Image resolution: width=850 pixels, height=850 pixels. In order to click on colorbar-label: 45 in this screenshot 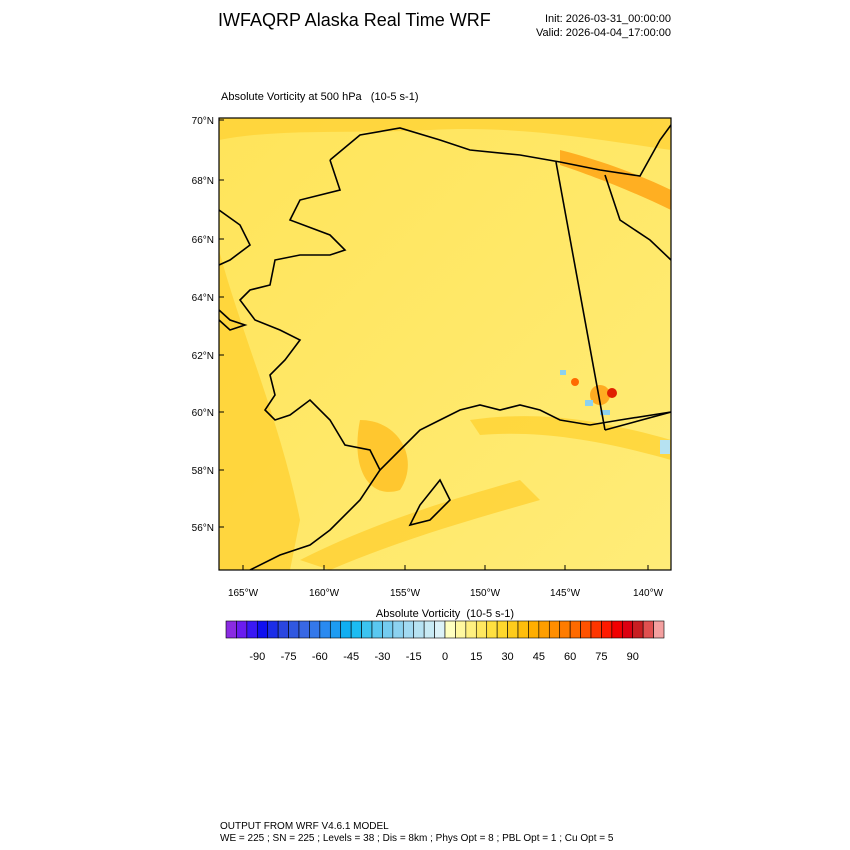, I will do `click(539, 657)`.